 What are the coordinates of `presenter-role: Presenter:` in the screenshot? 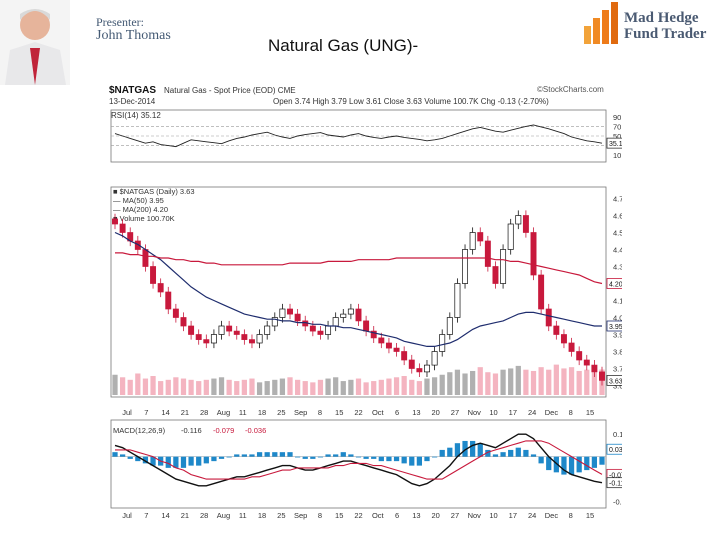 It's located at (120, 22).